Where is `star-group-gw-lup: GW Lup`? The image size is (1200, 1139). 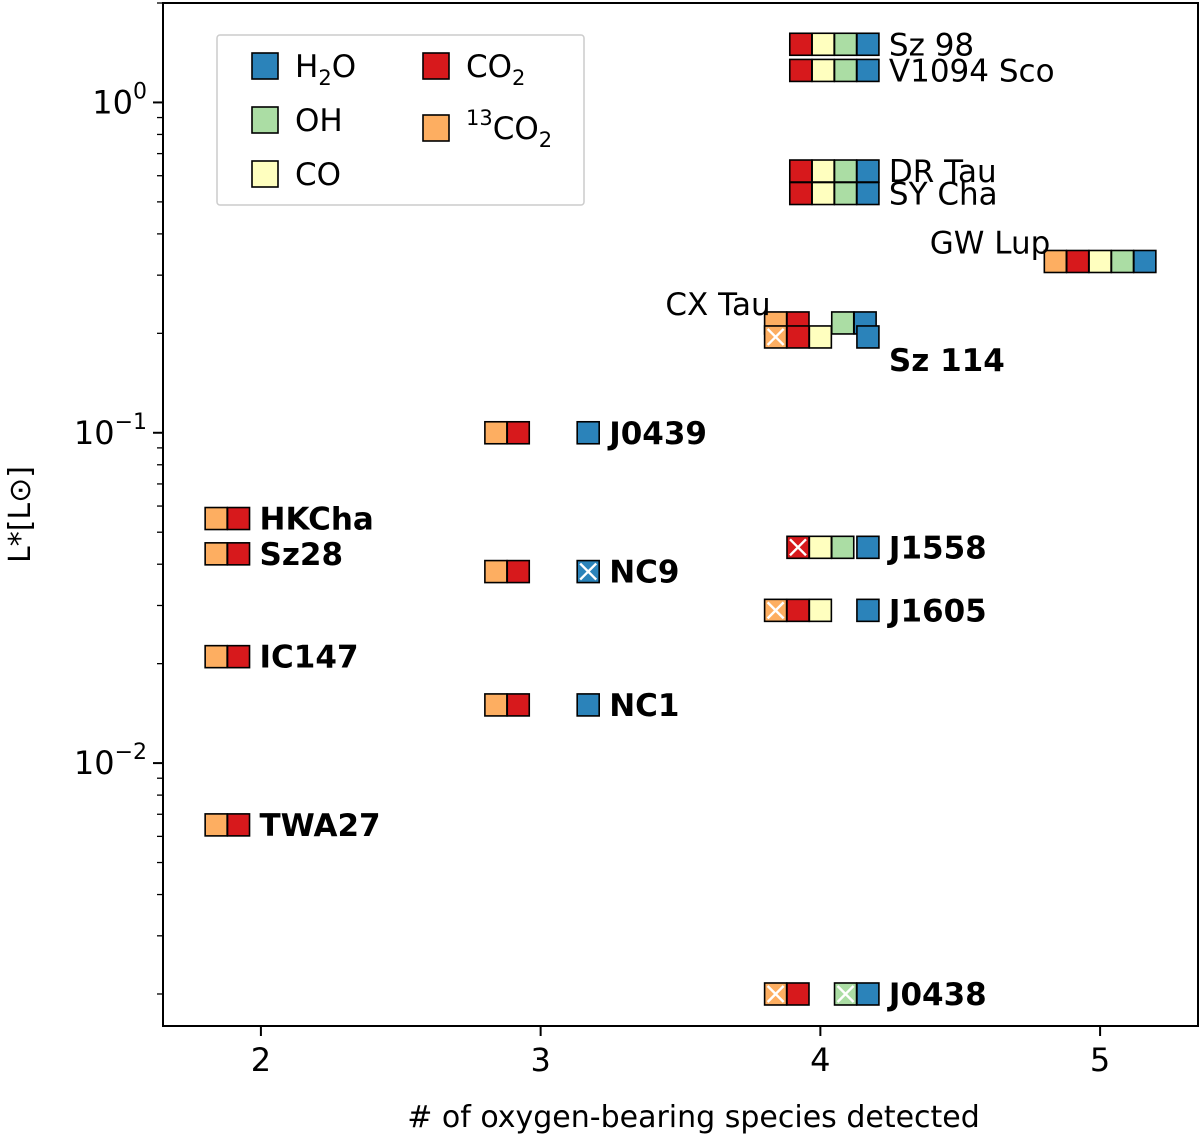
star-group-gw-lup: GW Lup is located at coordinates (1043, 249).